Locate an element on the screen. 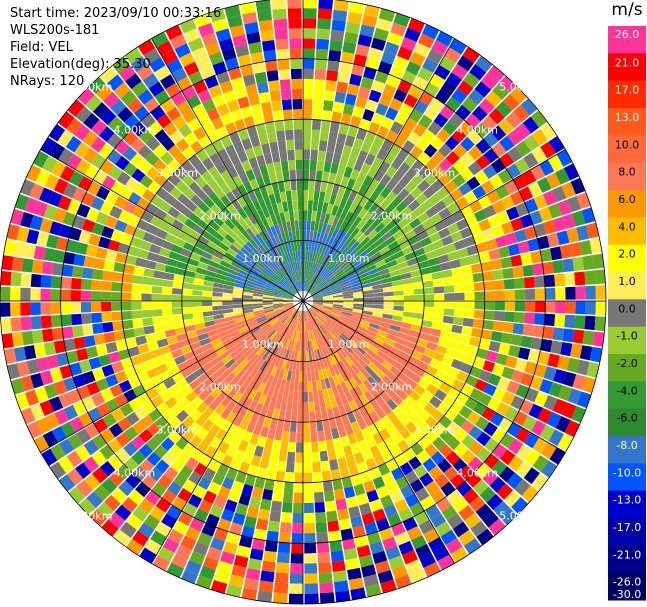  colorbar-tick-label: 17.0 is located at coordinates (627, 90).